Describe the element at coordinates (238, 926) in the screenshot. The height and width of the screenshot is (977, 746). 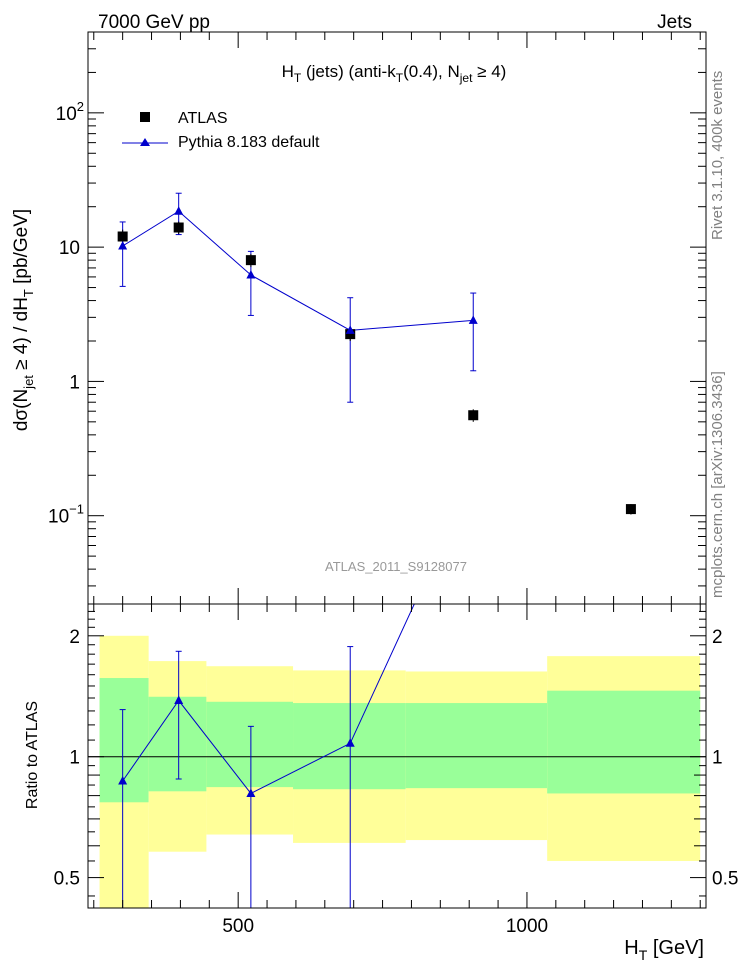
I see `x-tick-label: 500` at that location.